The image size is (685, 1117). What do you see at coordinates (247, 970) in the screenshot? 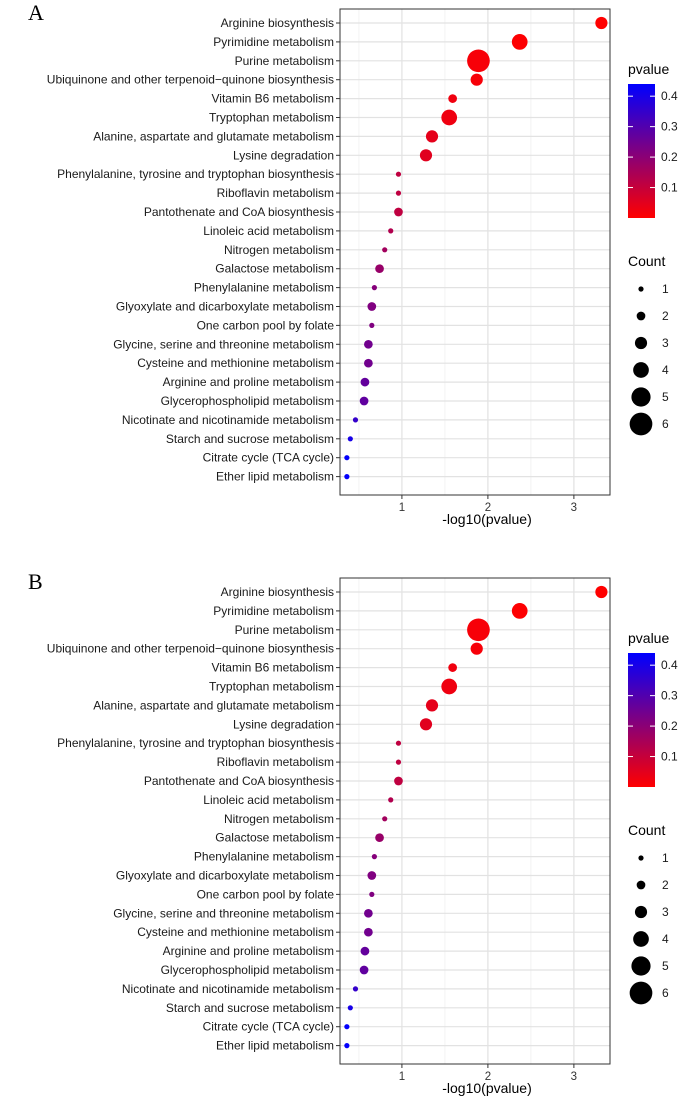
I see `category-label: Glycerophospholipid metabolism` at bounding box center [247, 970].